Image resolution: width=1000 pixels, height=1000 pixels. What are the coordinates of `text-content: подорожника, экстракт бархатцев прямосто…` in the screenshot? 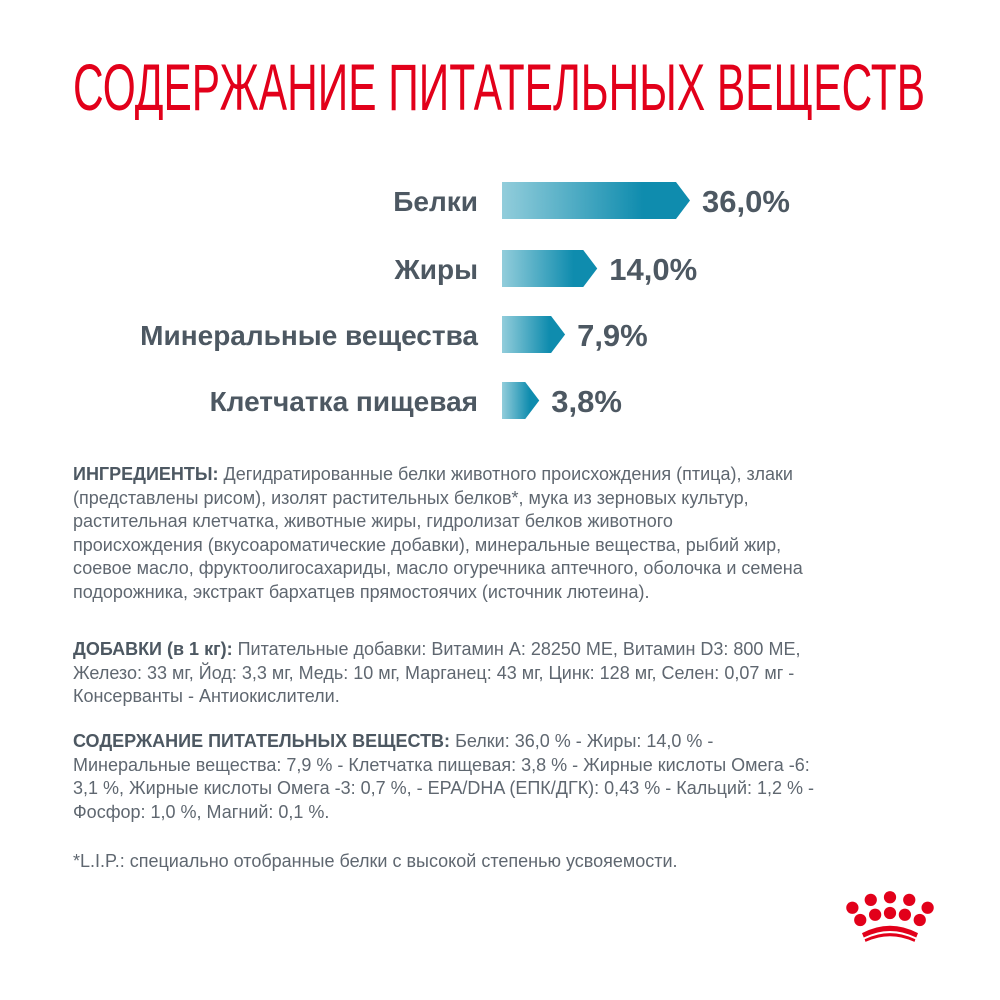 It's located at (361, 591).